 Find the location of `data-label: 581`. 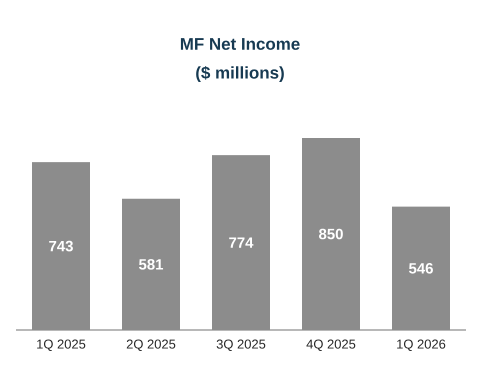

data-label: 581 is located at coordinates (151, 264).